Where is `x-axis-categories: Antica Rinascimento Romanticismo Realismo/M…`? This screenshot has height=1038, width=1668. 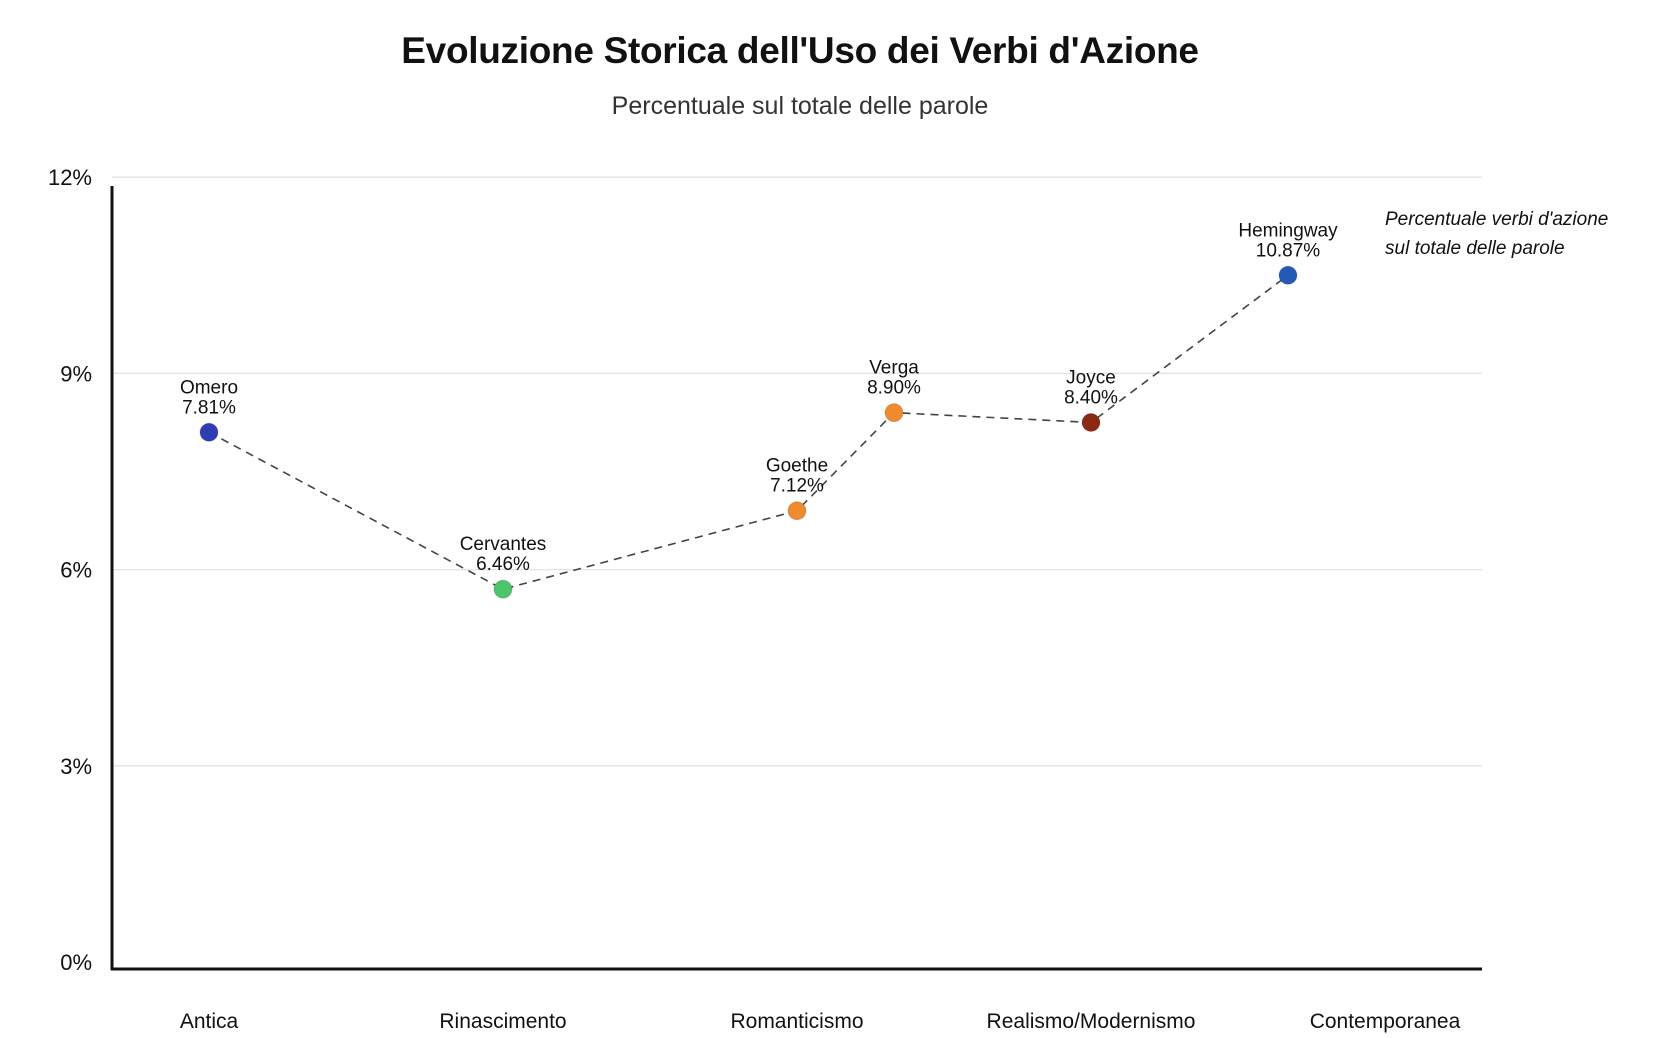 x-axis-categories: Antica Rinascimento Romanticismo Realismo/M… is located at coordinates (820, 1021).